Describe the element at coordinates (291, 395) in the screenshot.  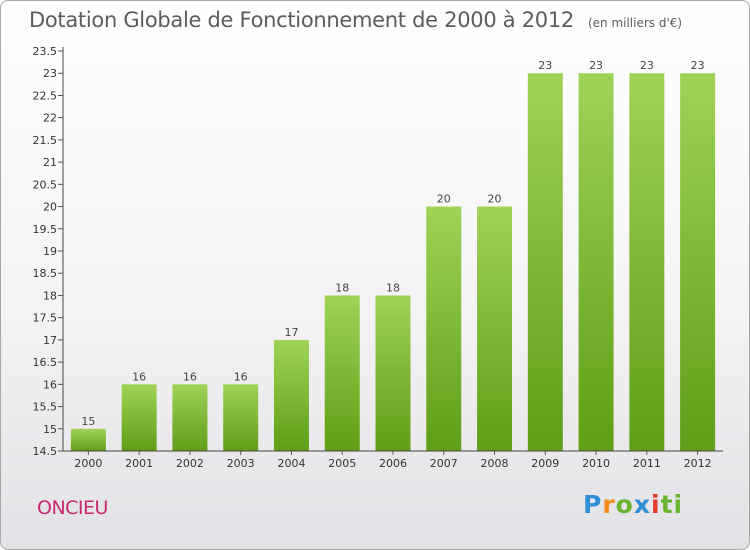
I see `bar-2004` at that location.